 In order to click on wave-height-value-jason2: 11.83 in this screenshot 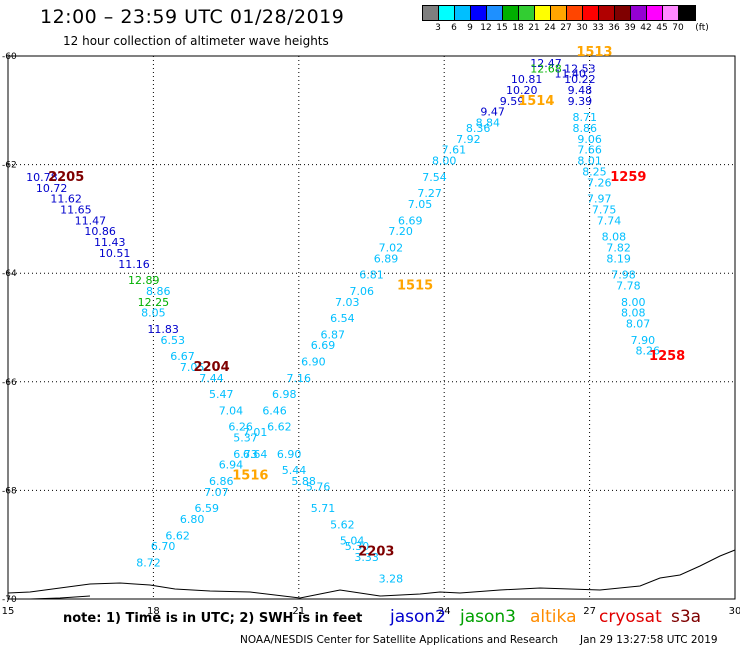, I will do `click(163, 329)`.